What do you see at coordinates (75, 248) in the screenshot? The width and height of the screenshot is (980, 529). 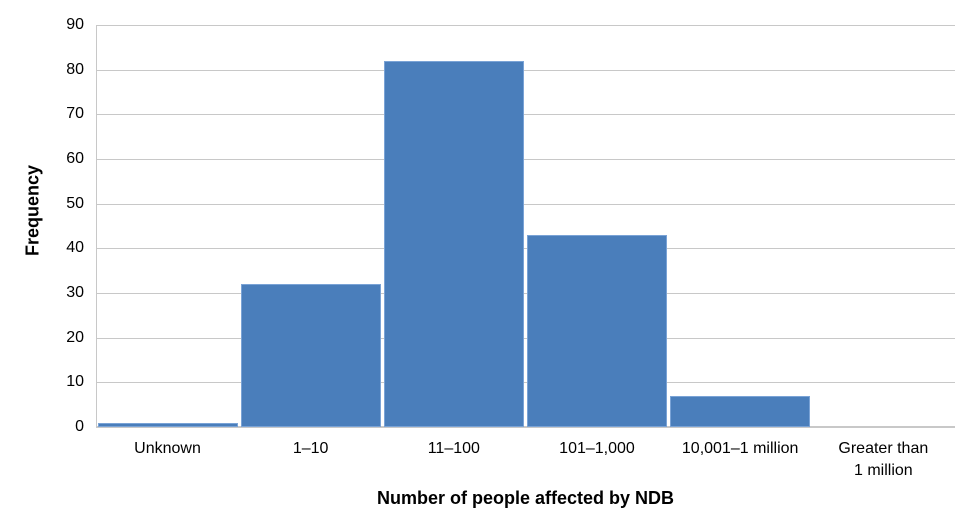 I see `y-tick-label: 40` at bounding box center [75, 248].